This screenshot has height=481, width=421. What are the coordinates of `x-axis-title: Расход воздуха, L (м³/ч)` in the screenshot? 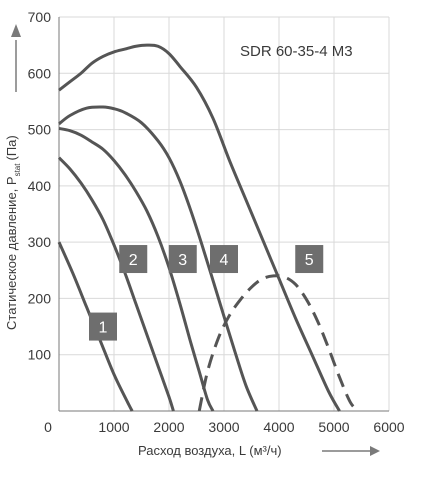 It's located at (259, 450).